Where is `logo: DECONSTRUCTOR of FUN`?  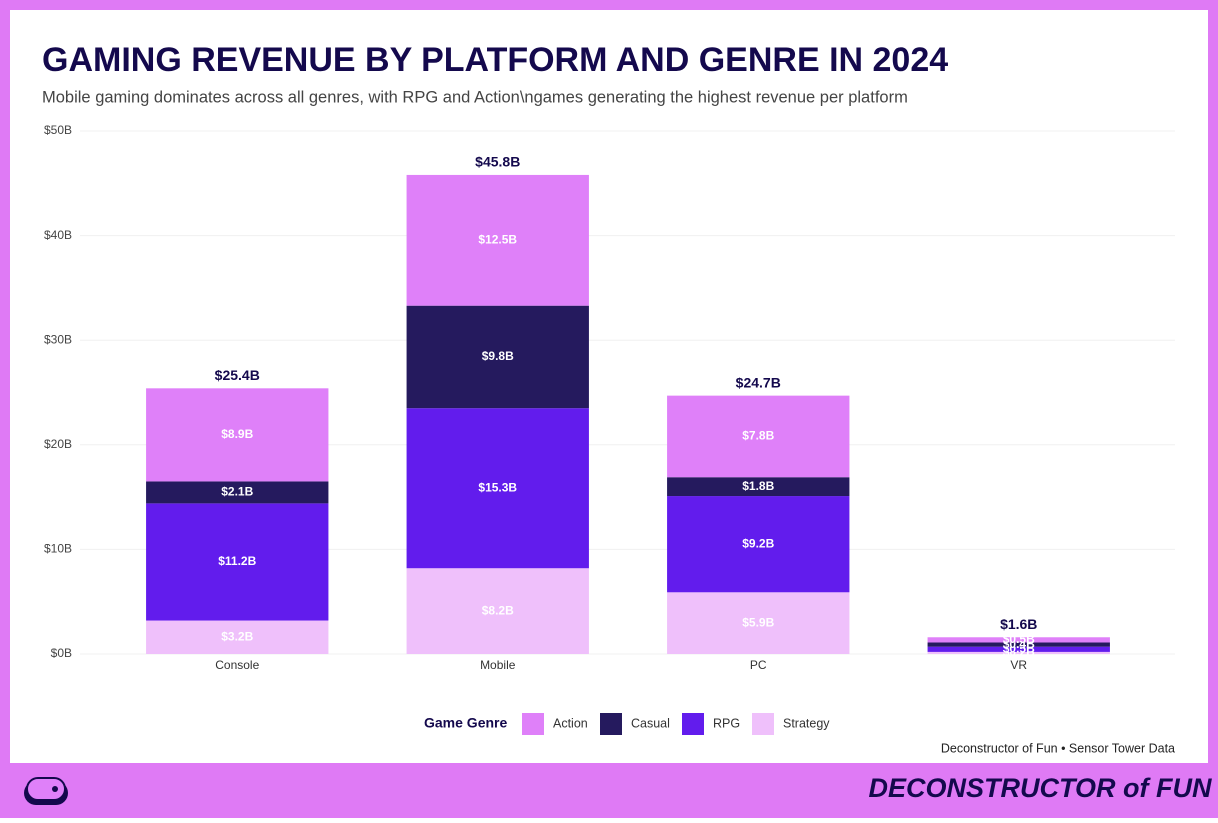 logo: DECONSTRUCTOR of FUN is located at coordinates (1040, 788).